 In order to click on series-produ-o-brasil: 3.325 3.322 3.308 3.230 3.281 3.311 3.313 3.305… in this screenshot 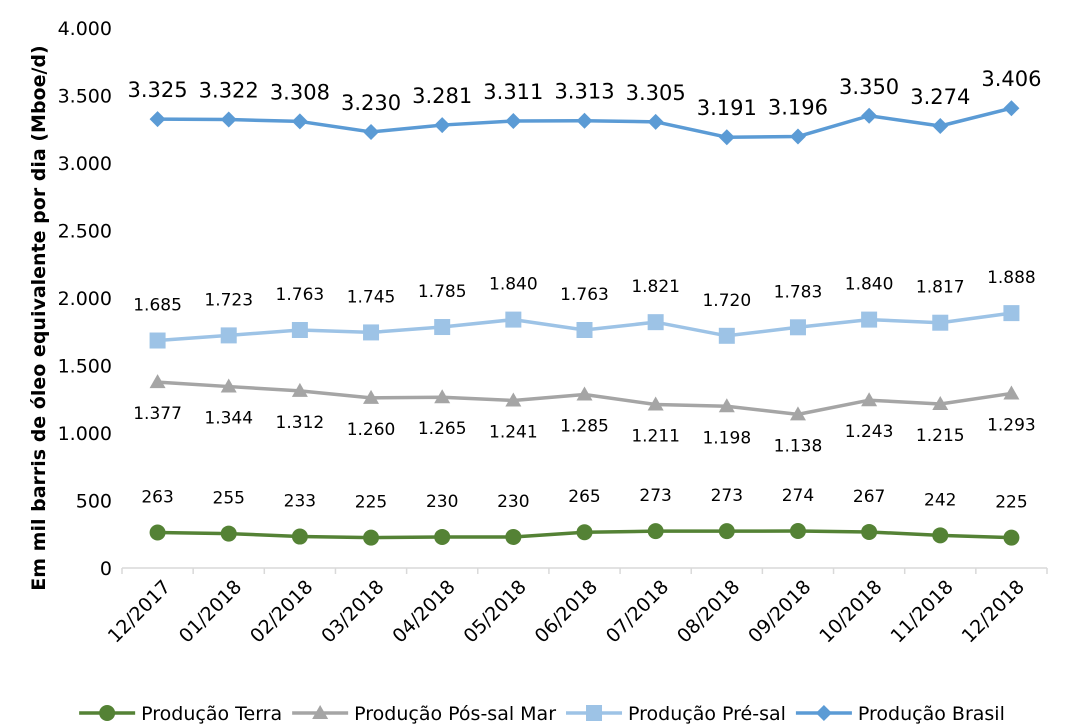, I will do `click(584, 106)`.